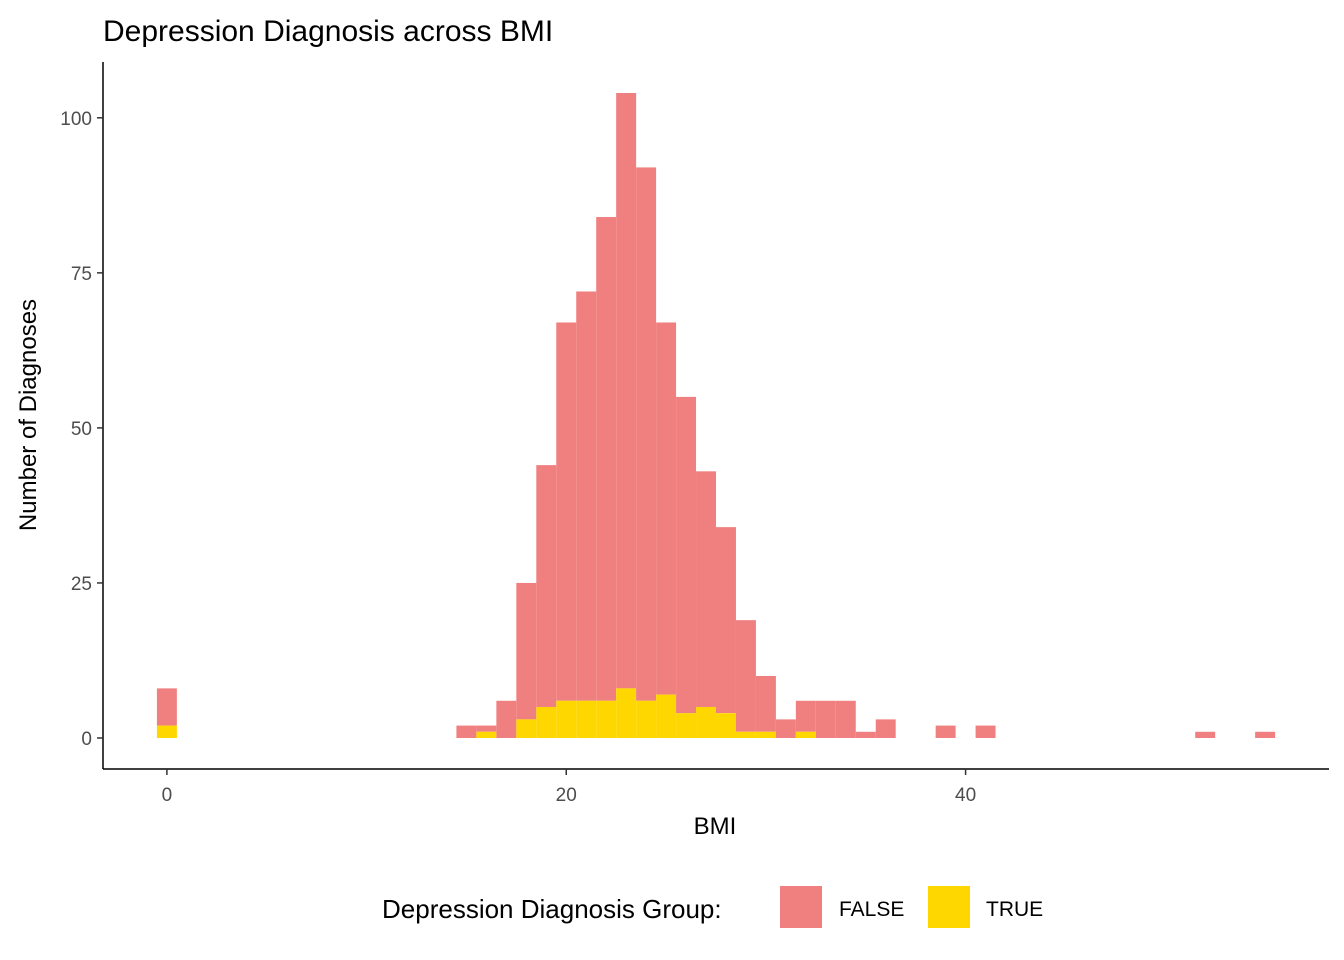 The height and width of the screenshot is (960, 1344). I want to click on y-ticks: 0 25 50 75 100, so click(81, 429).